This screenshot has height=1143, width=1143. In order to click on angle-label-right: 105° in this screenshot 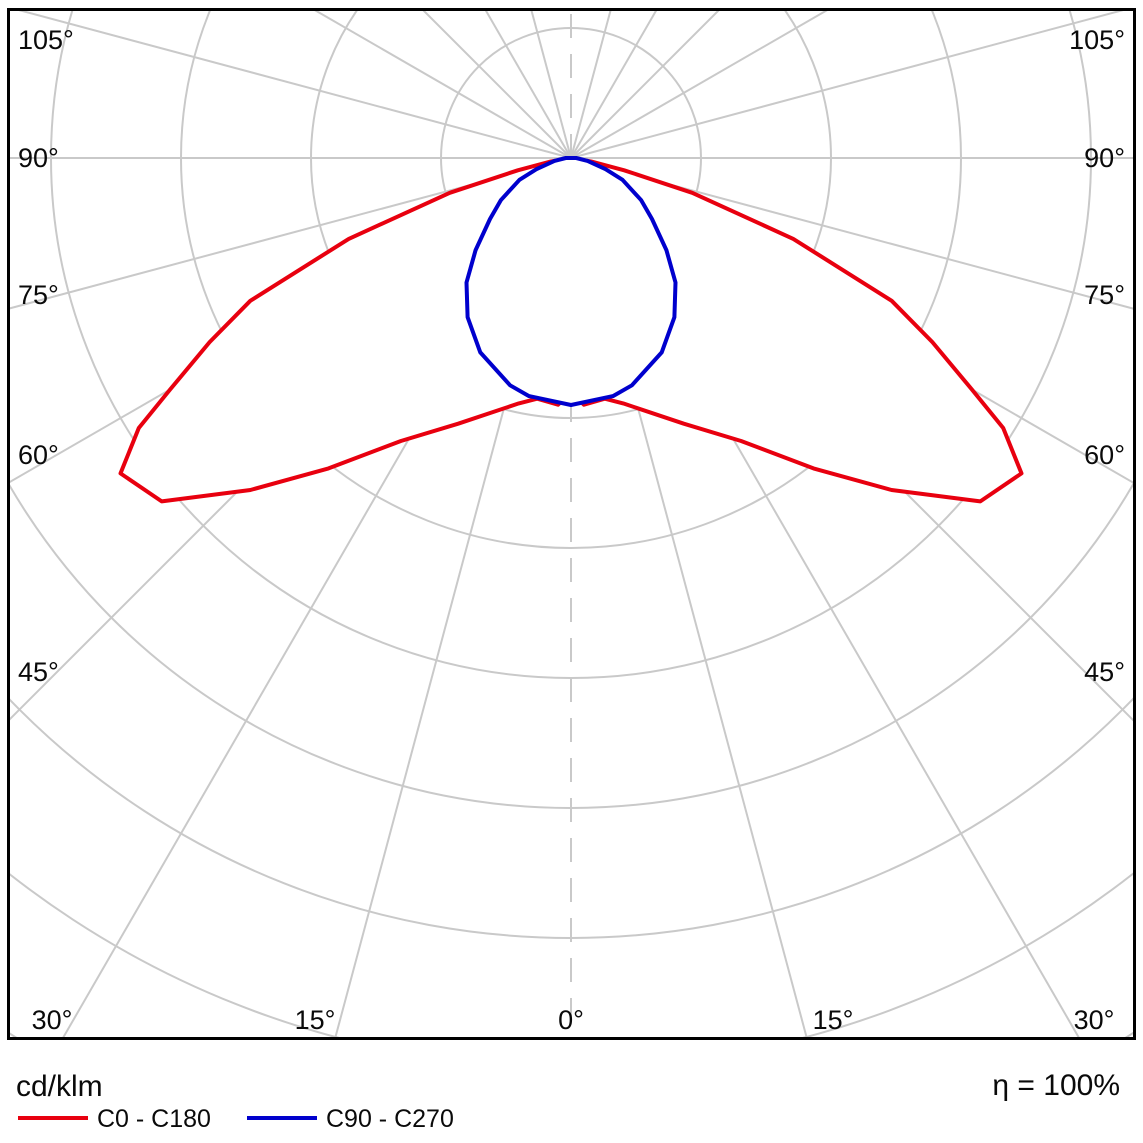, I will do `click(1097, 40)`.